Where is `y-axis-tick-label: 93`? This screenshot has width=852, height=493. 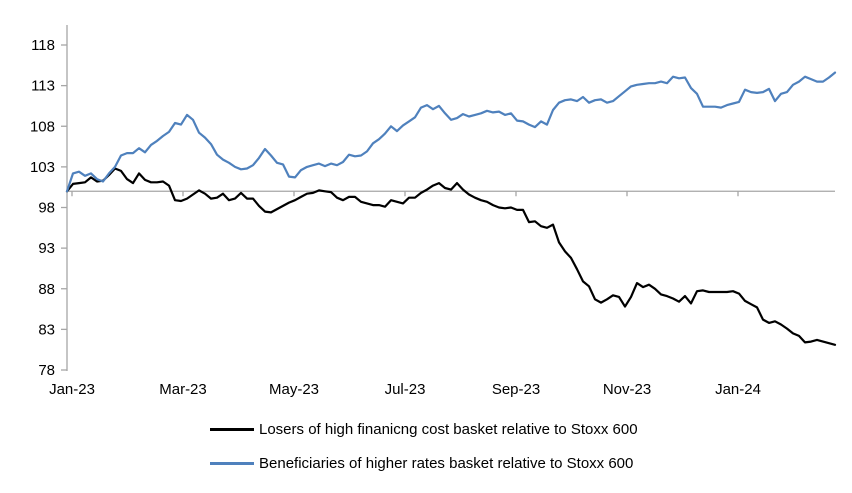 y-axis-tick-label: 93 is located at coordinates (46, 248).